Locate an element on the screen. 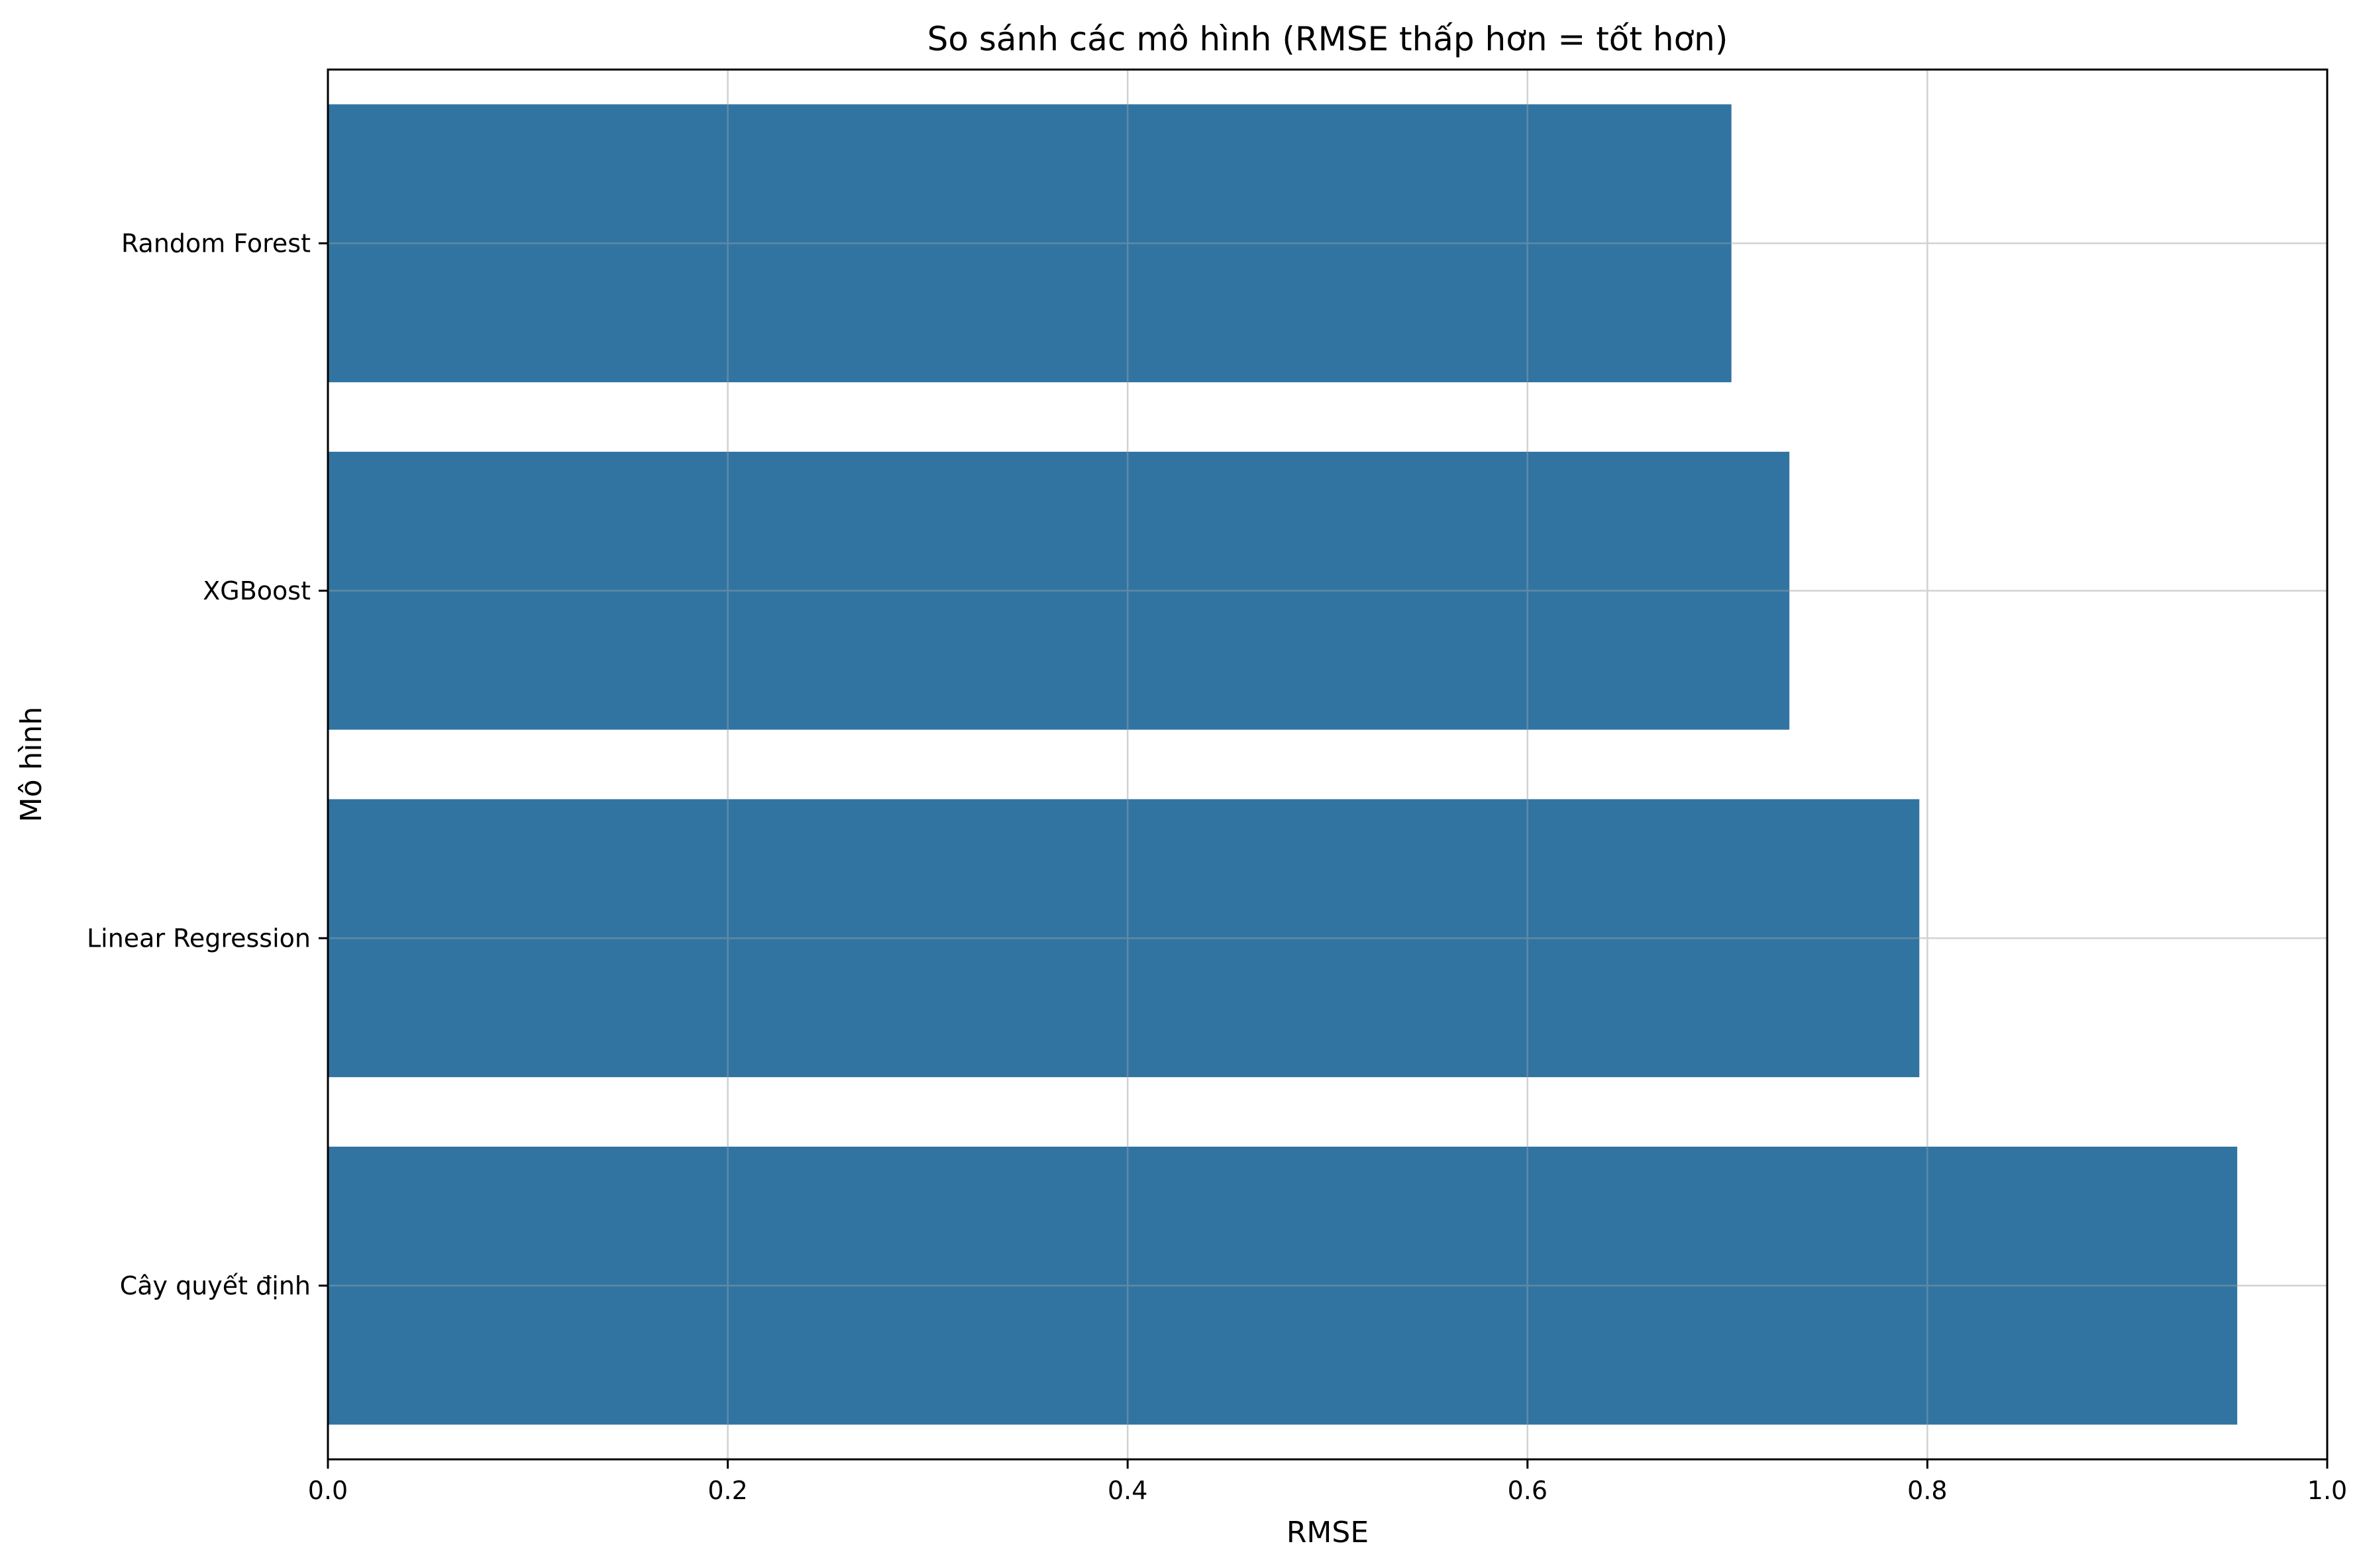  y-axis-label: Mô hình is located at coordinates (31, 765).